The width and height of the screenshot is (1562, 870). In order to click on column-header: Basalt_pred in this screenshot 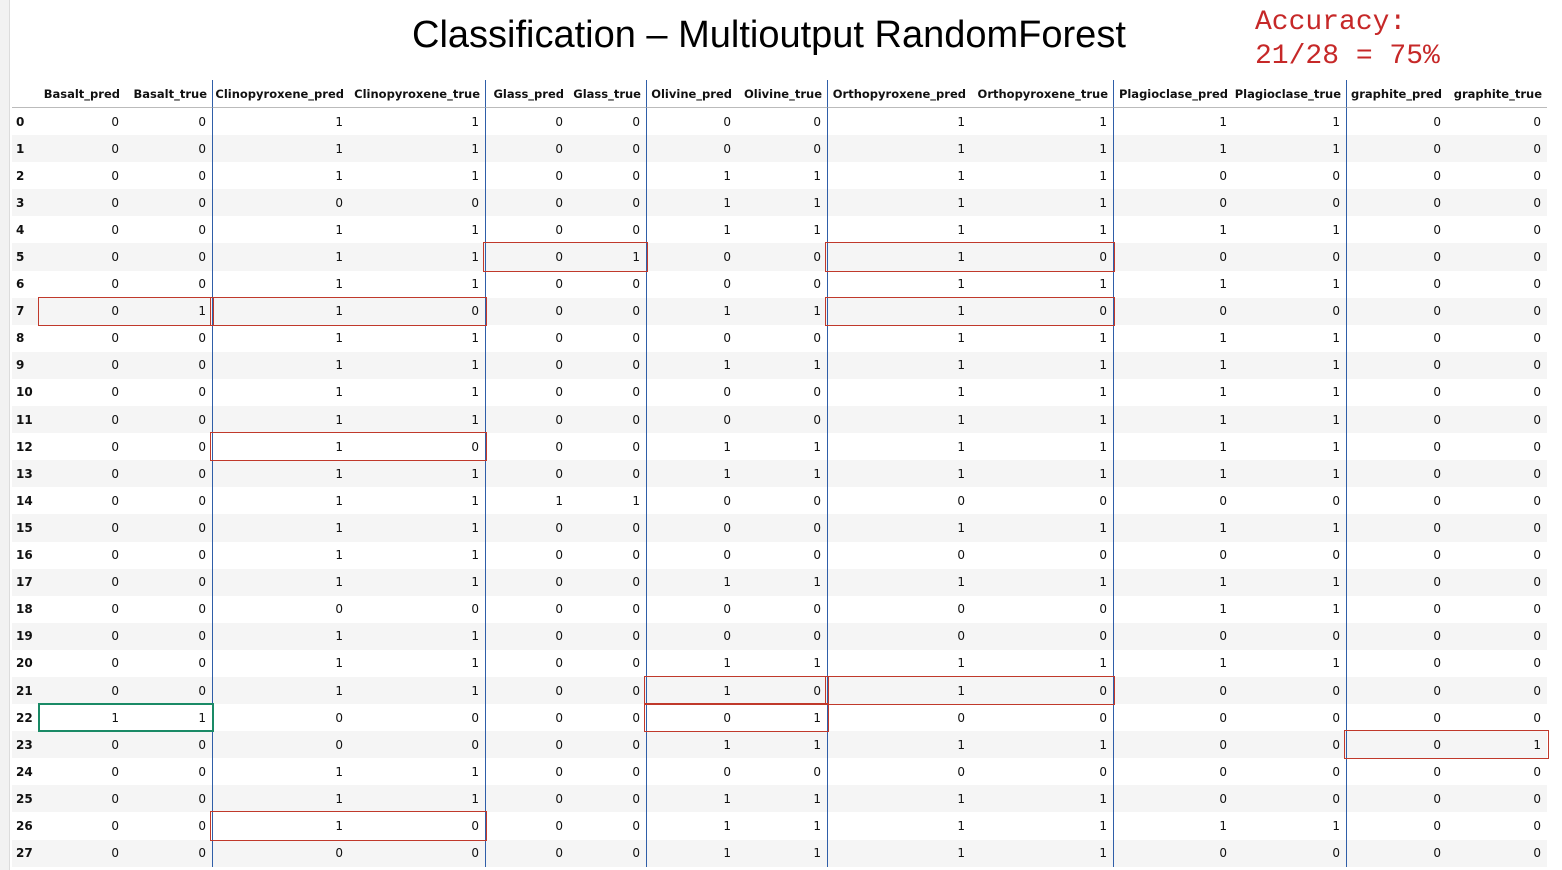, I will do `click(82, 94)`.